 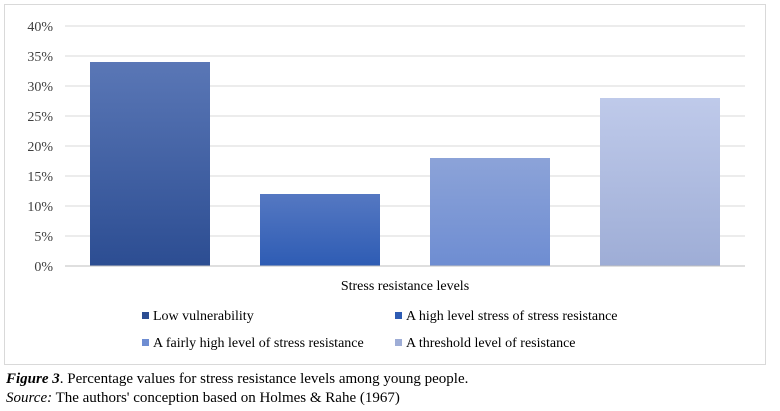 What do you see at coordinates (40, 177) in the screenshot?
I see `y-tick-label: 15%` at bounding box center [40, 177].